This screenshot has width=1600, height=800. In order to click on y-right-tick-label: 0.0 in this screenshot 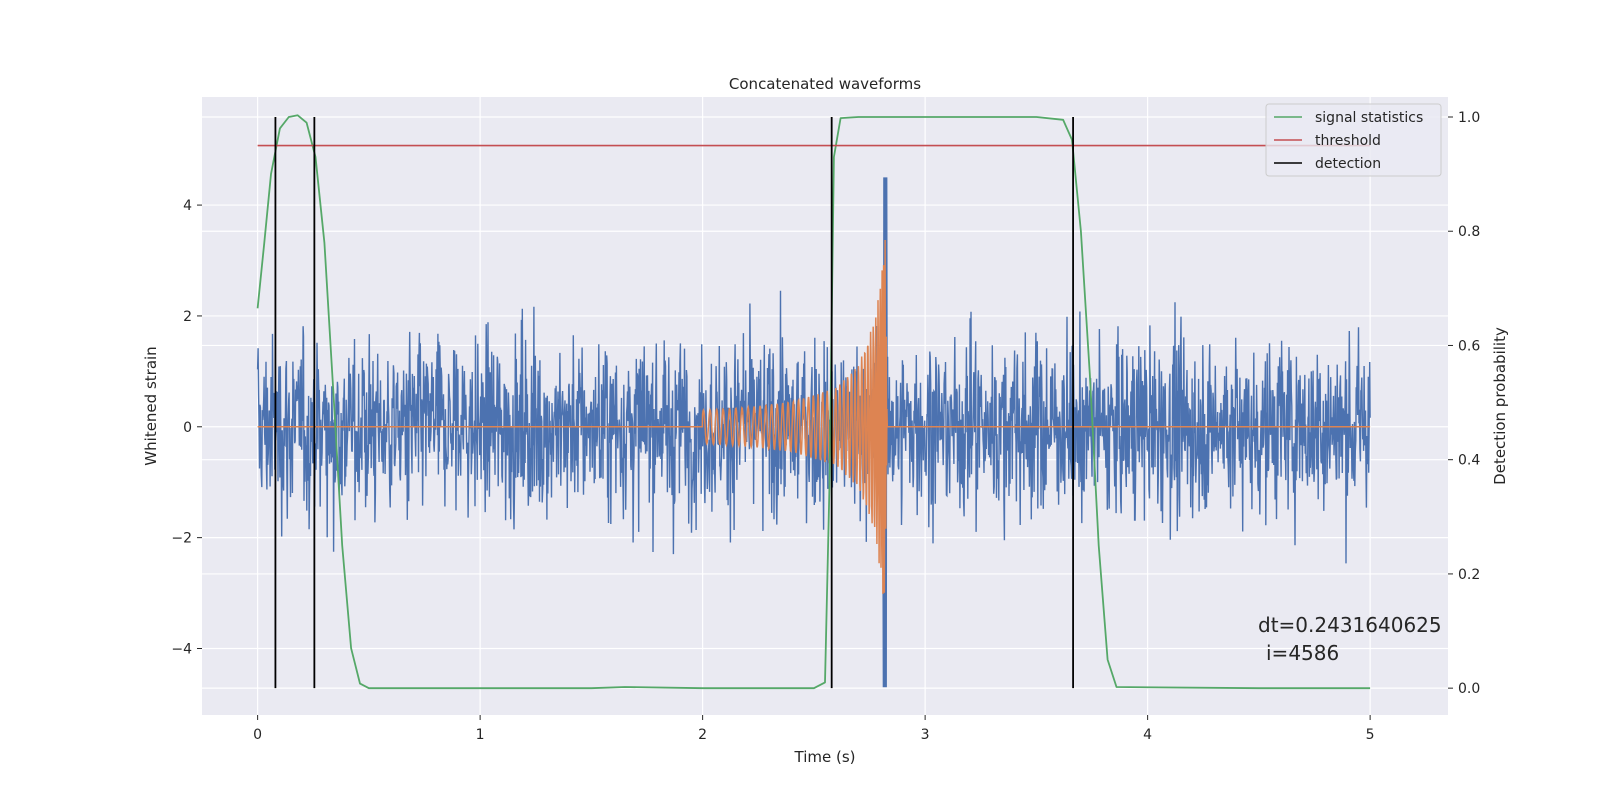, I will do `click(1469, 689)`.